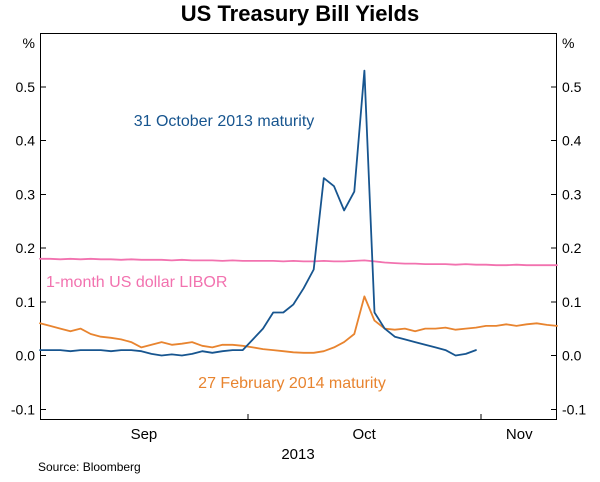 The height and width of the screenshot is (482, 600). Describe the element at coordinates (572, 194) in the screenshot. I see `y-tick-label-right: 0.3` at that location.